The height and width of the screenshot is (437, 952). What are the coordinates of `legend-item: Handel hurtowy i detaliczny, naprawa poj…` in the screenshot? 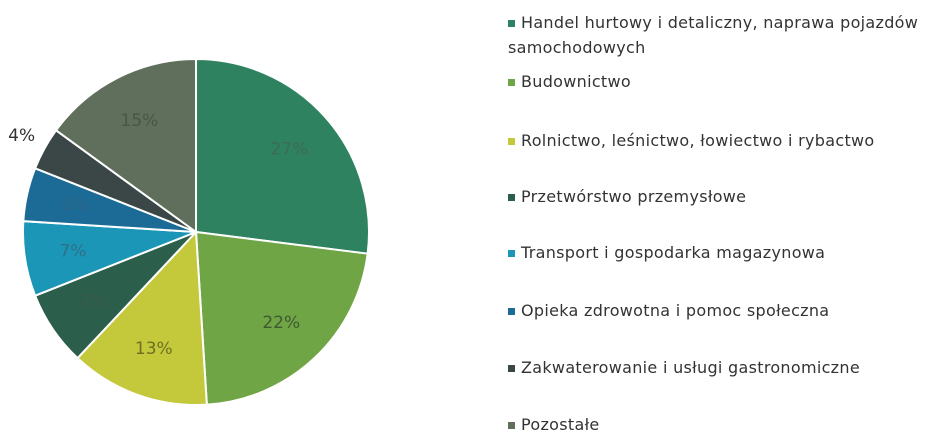 It's located at (728, 35).